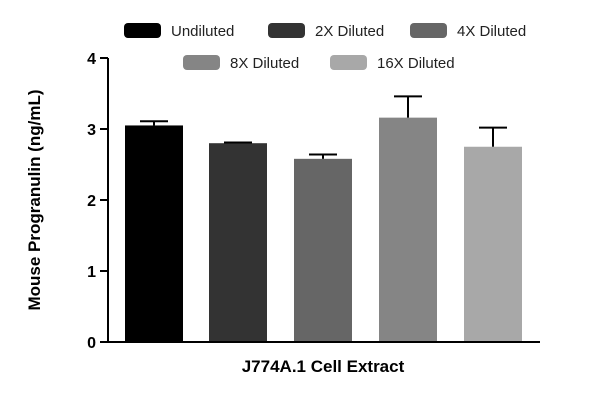 This screenshot has width=600, height=400. What do you see at coordinates (491, 31) in the screenshot?
I see `legend-label: 4X Diluted` at bounding box center [491, 31].